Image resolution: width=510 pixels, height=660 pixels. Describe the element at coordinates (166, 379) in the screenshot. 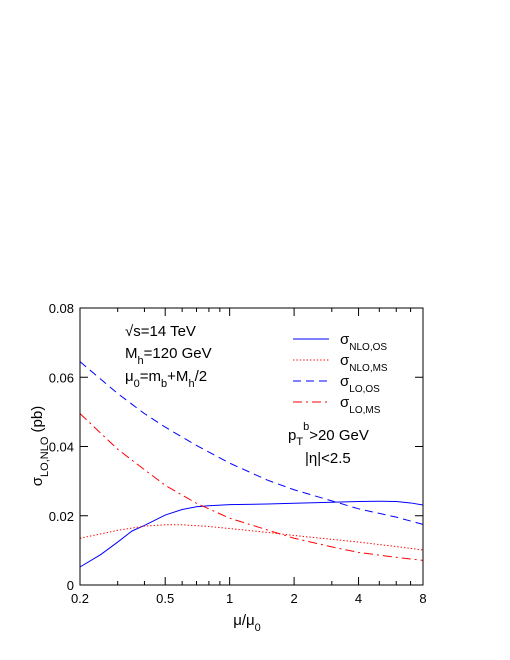

I see `annotation-scale-definition: μ0=mb+Mh/2` at that location.